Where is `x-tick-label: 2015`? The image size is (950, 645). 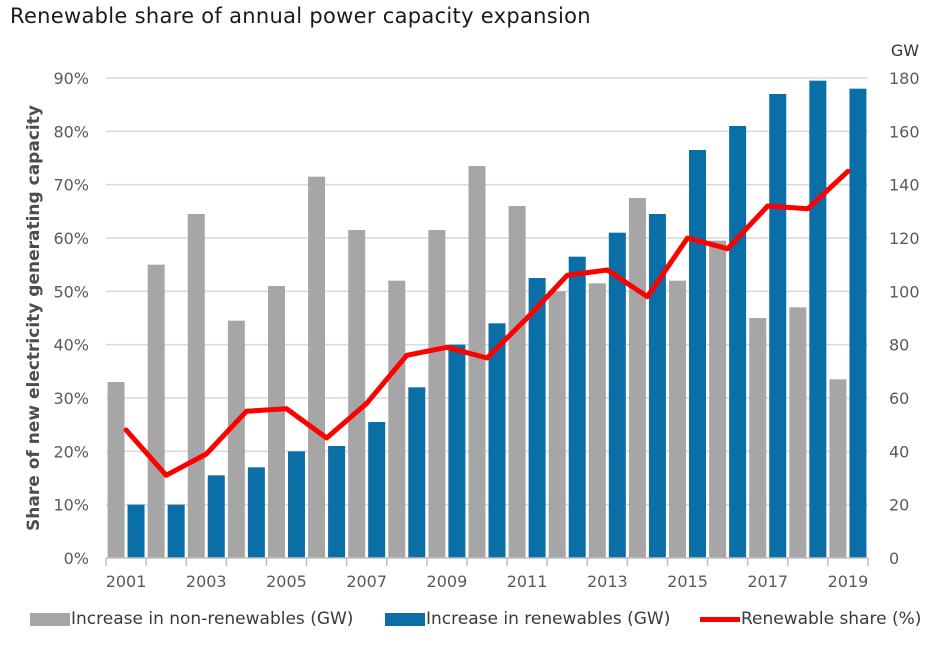
x-tick-label: 2015 is located at coordinates (687, 581).